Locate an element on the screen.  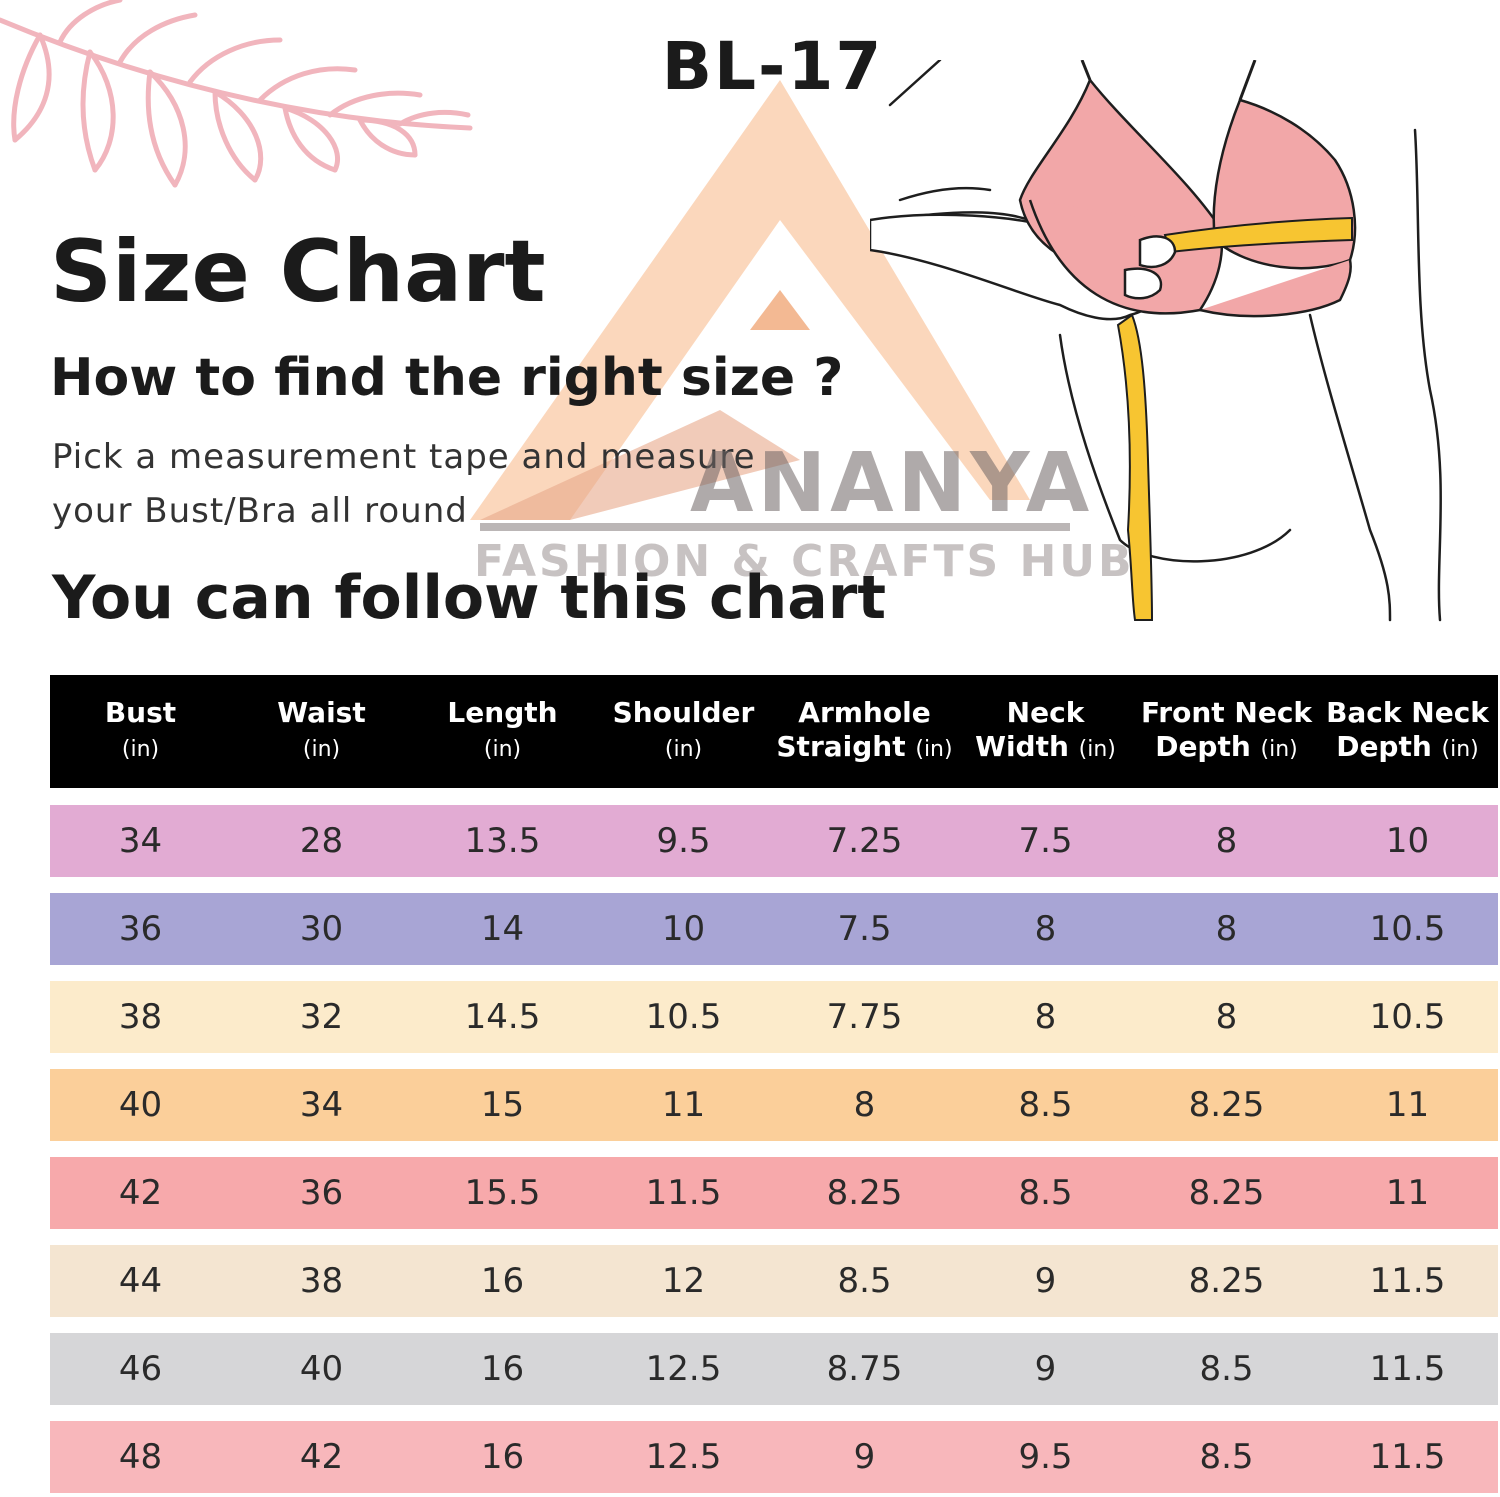
header-line-2: Depth (in) is located at coordinates (1407, 748).